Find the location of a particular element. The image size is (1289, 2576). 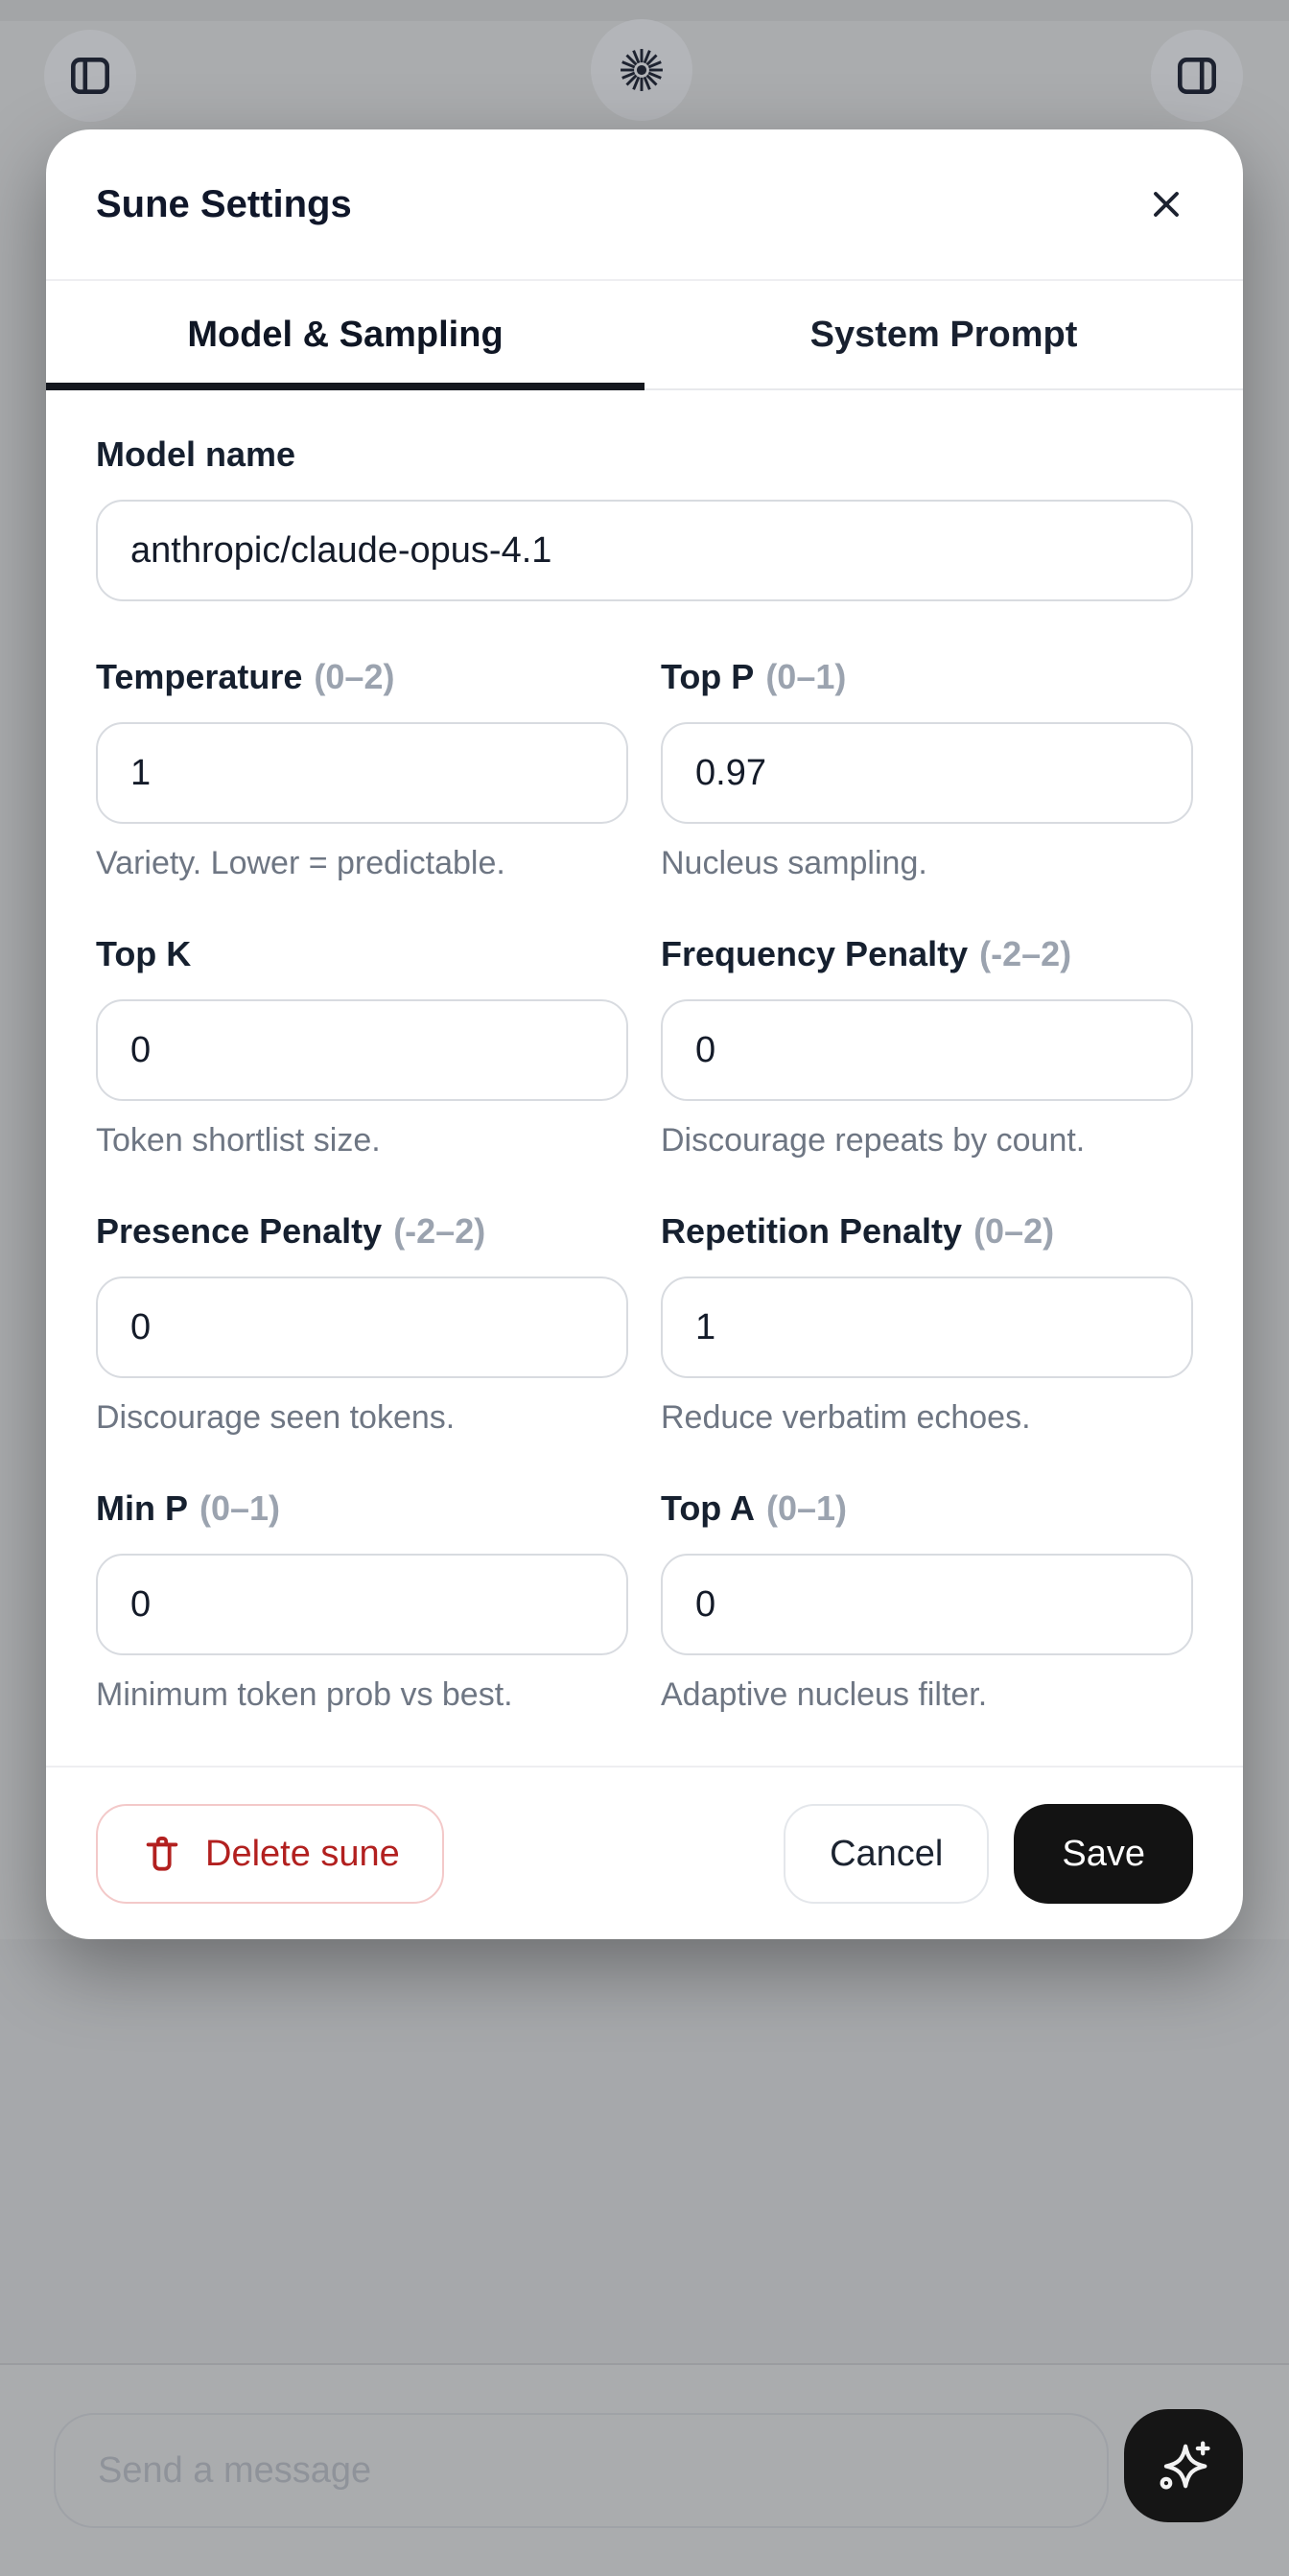

label-text: Top P is located at coordinates (708, 676).